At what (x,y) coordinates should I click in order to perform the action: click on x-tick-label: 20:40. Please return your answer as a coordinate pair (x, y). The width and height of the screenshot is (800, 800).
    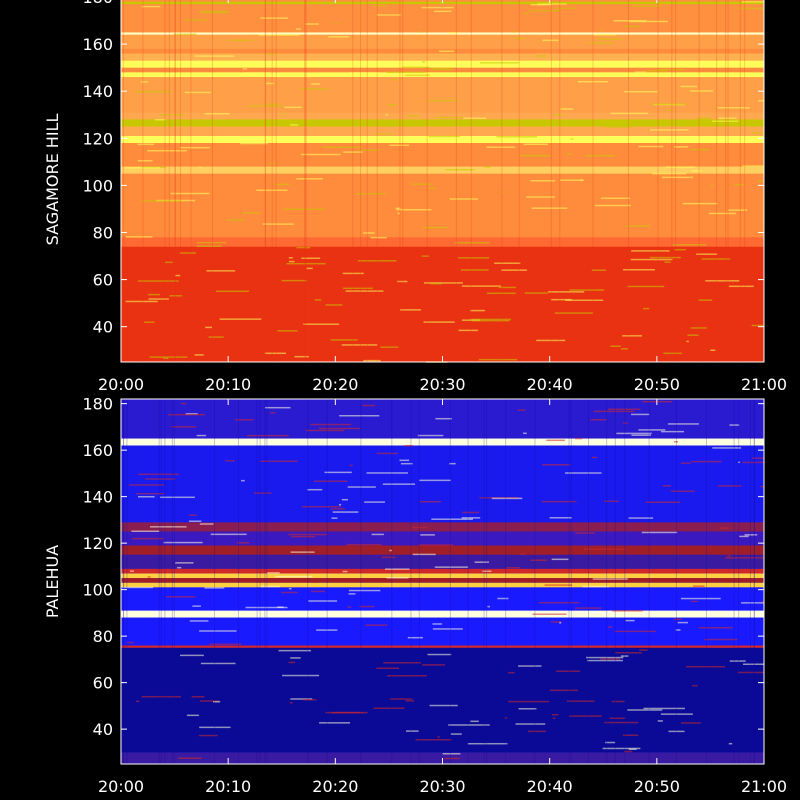
    Looking at the image, I should click on (550, 786).